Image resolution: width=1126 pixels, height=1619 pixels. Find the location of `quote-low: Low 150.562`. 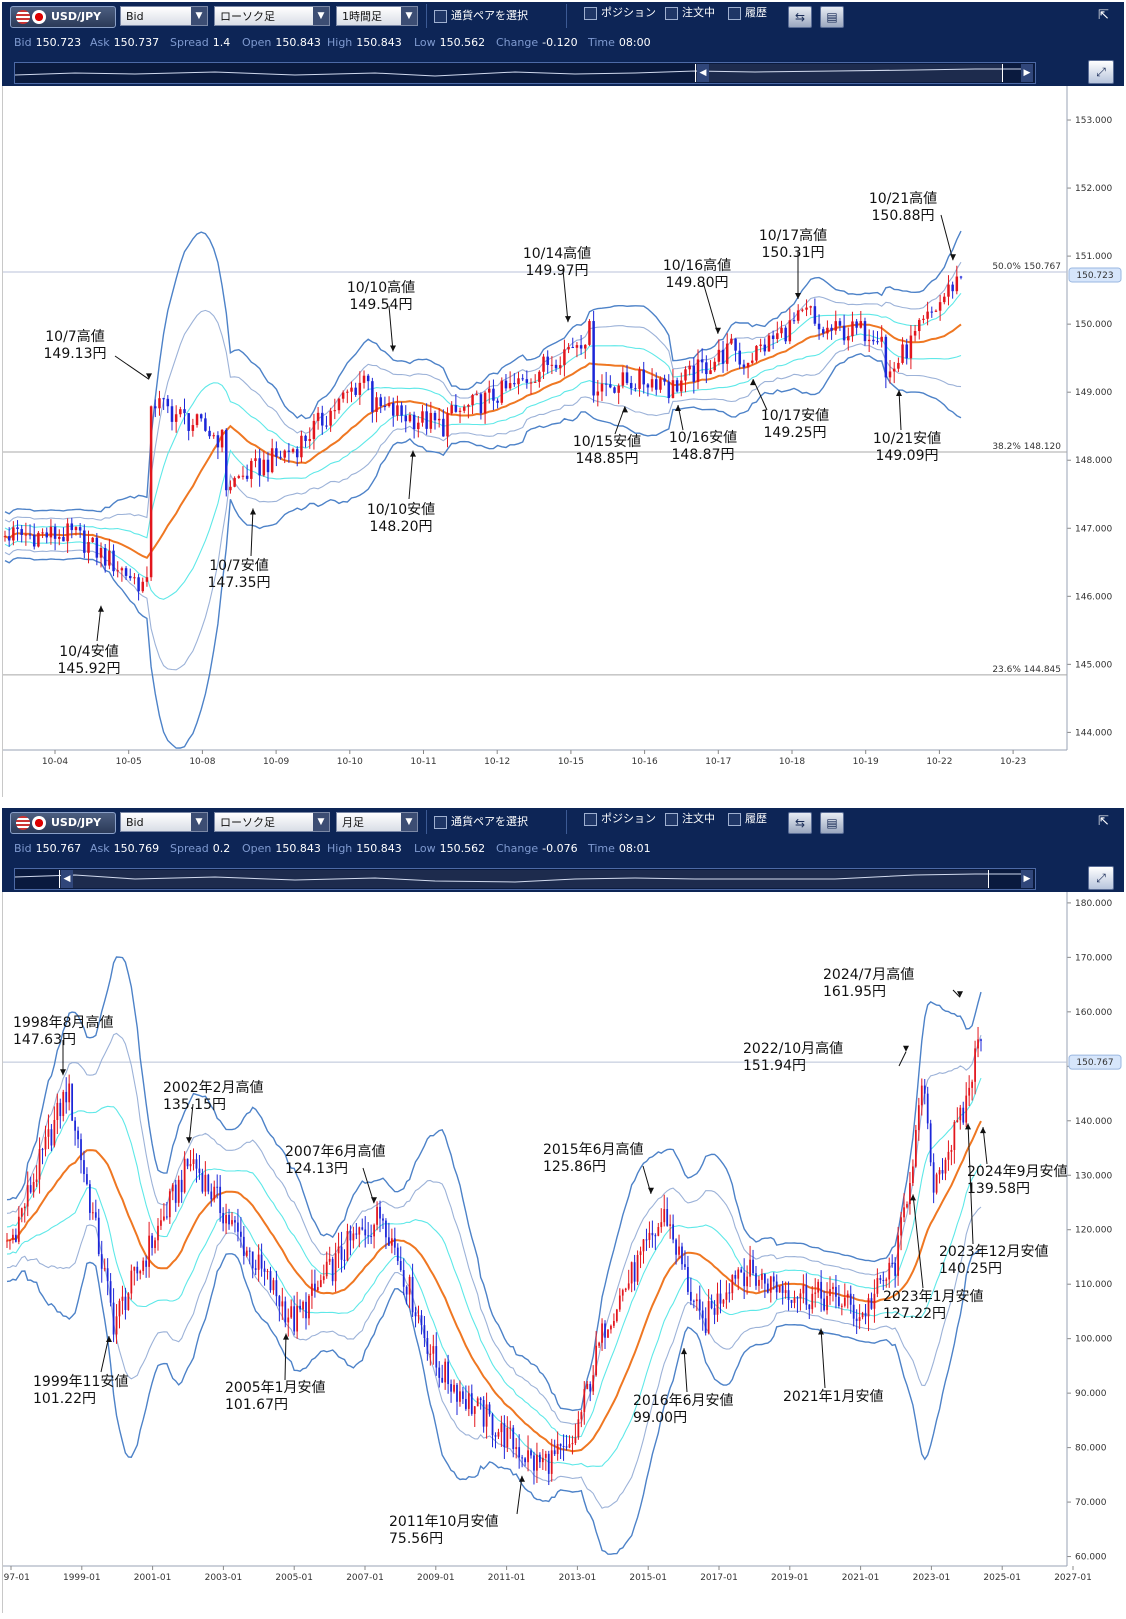

quote-low: Low 150.562 is located at coordinates (455, 42).